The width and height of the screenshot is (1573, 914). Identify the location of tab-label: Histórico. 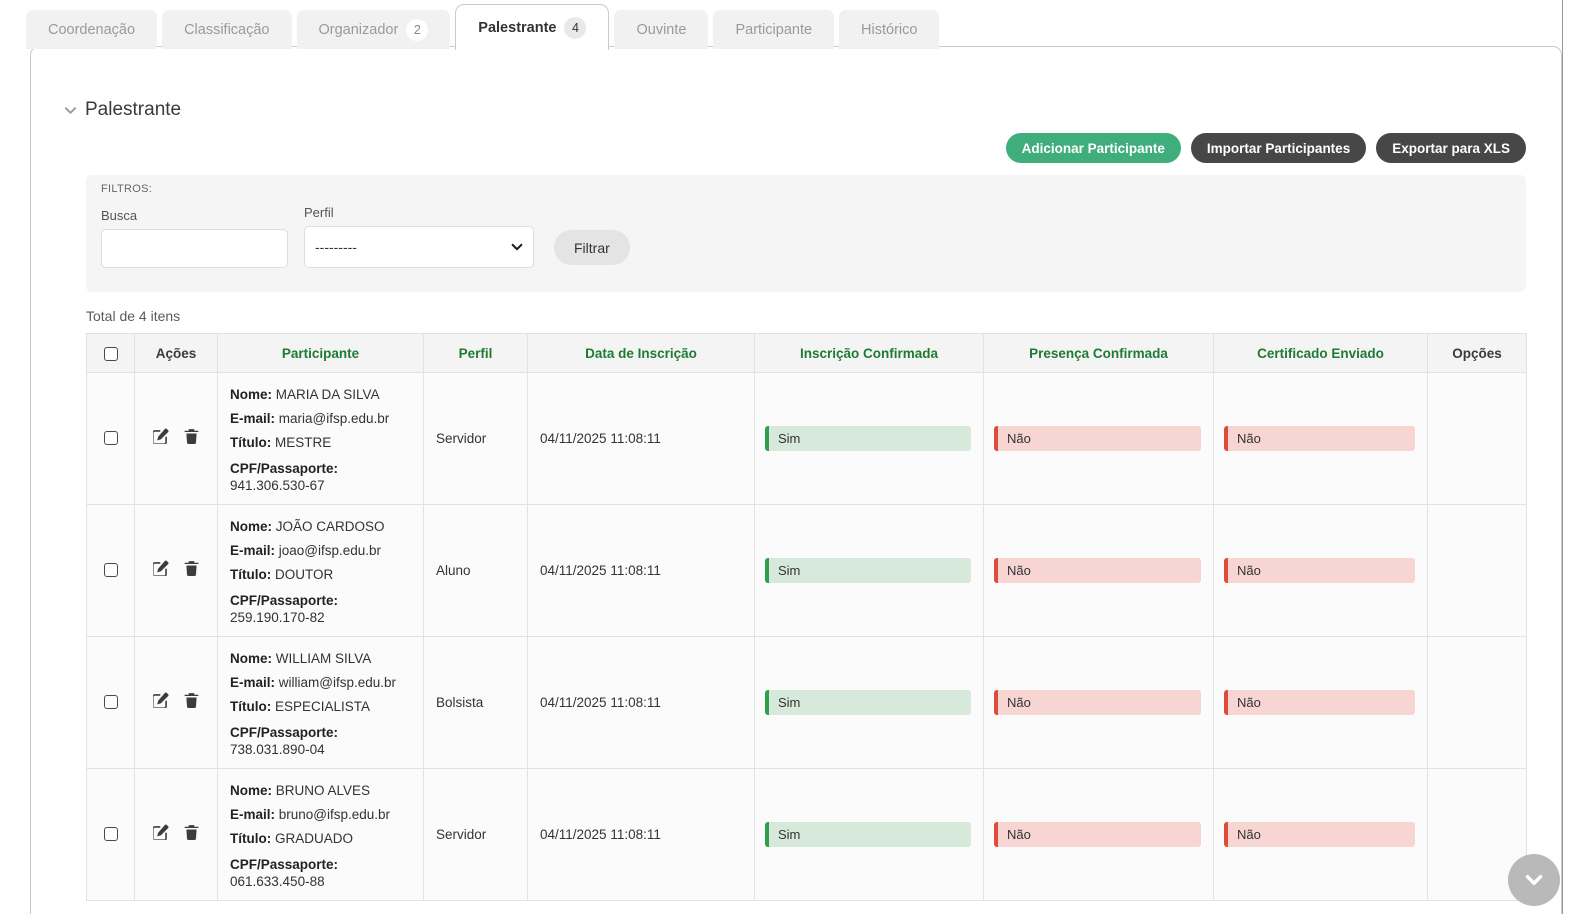
(889, 29).